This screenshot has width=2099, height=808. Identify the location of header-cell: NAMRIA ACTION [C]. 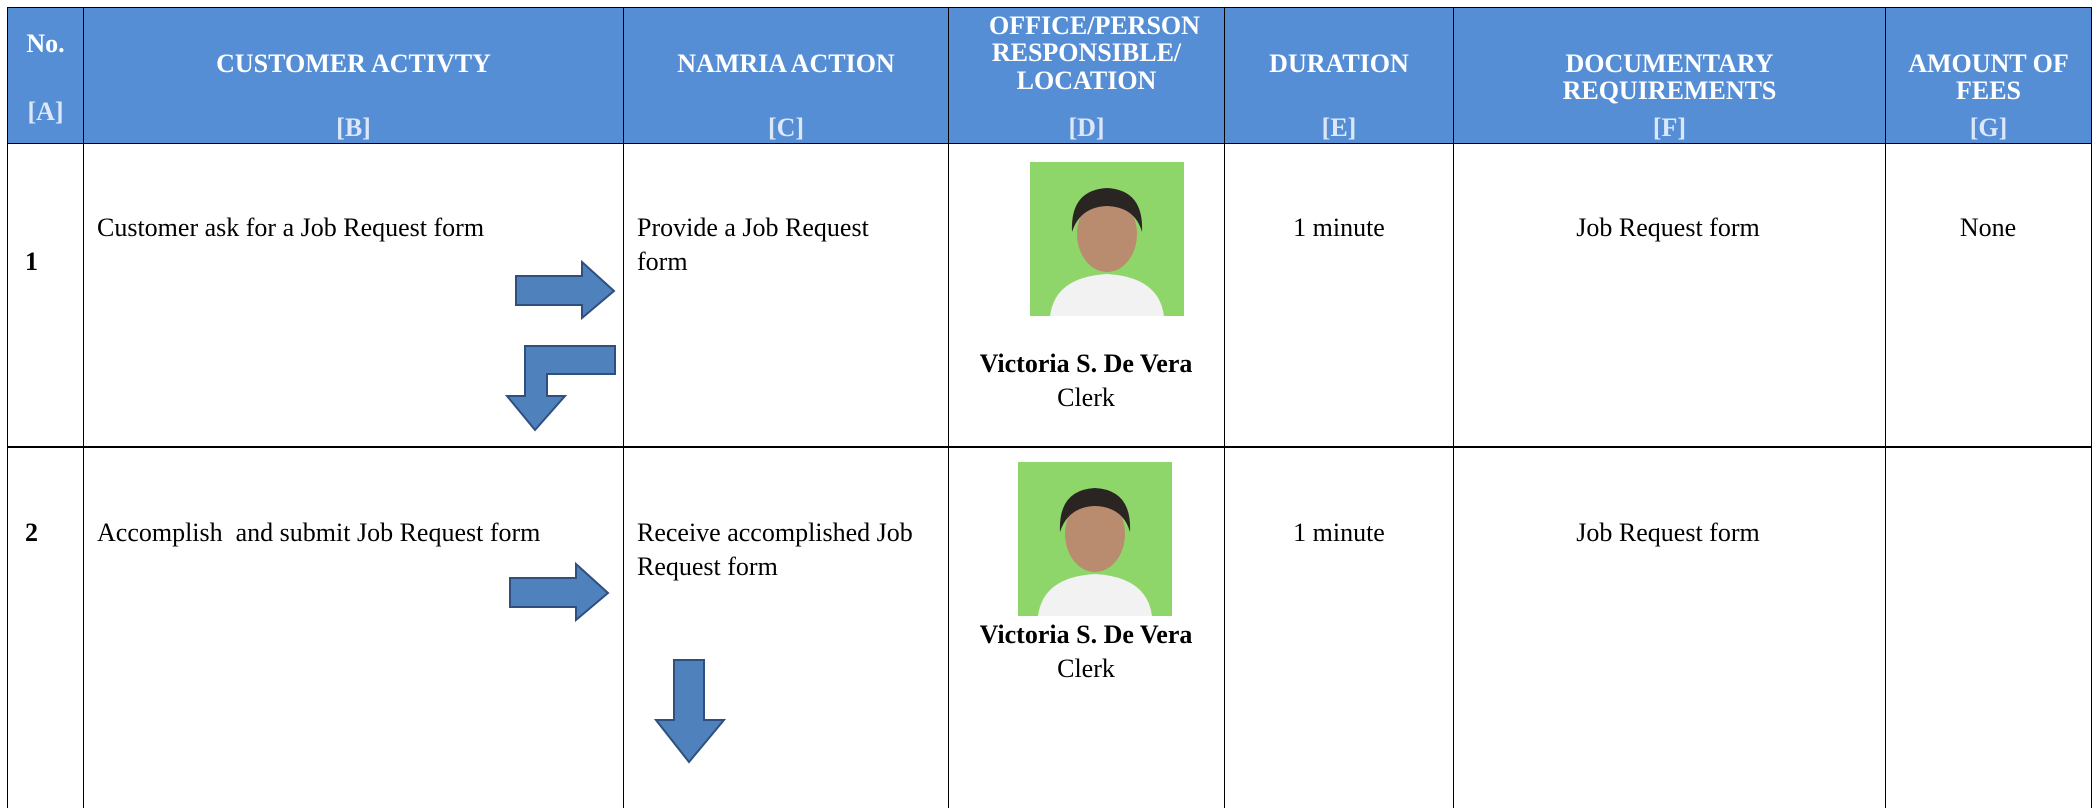
(786, 75).